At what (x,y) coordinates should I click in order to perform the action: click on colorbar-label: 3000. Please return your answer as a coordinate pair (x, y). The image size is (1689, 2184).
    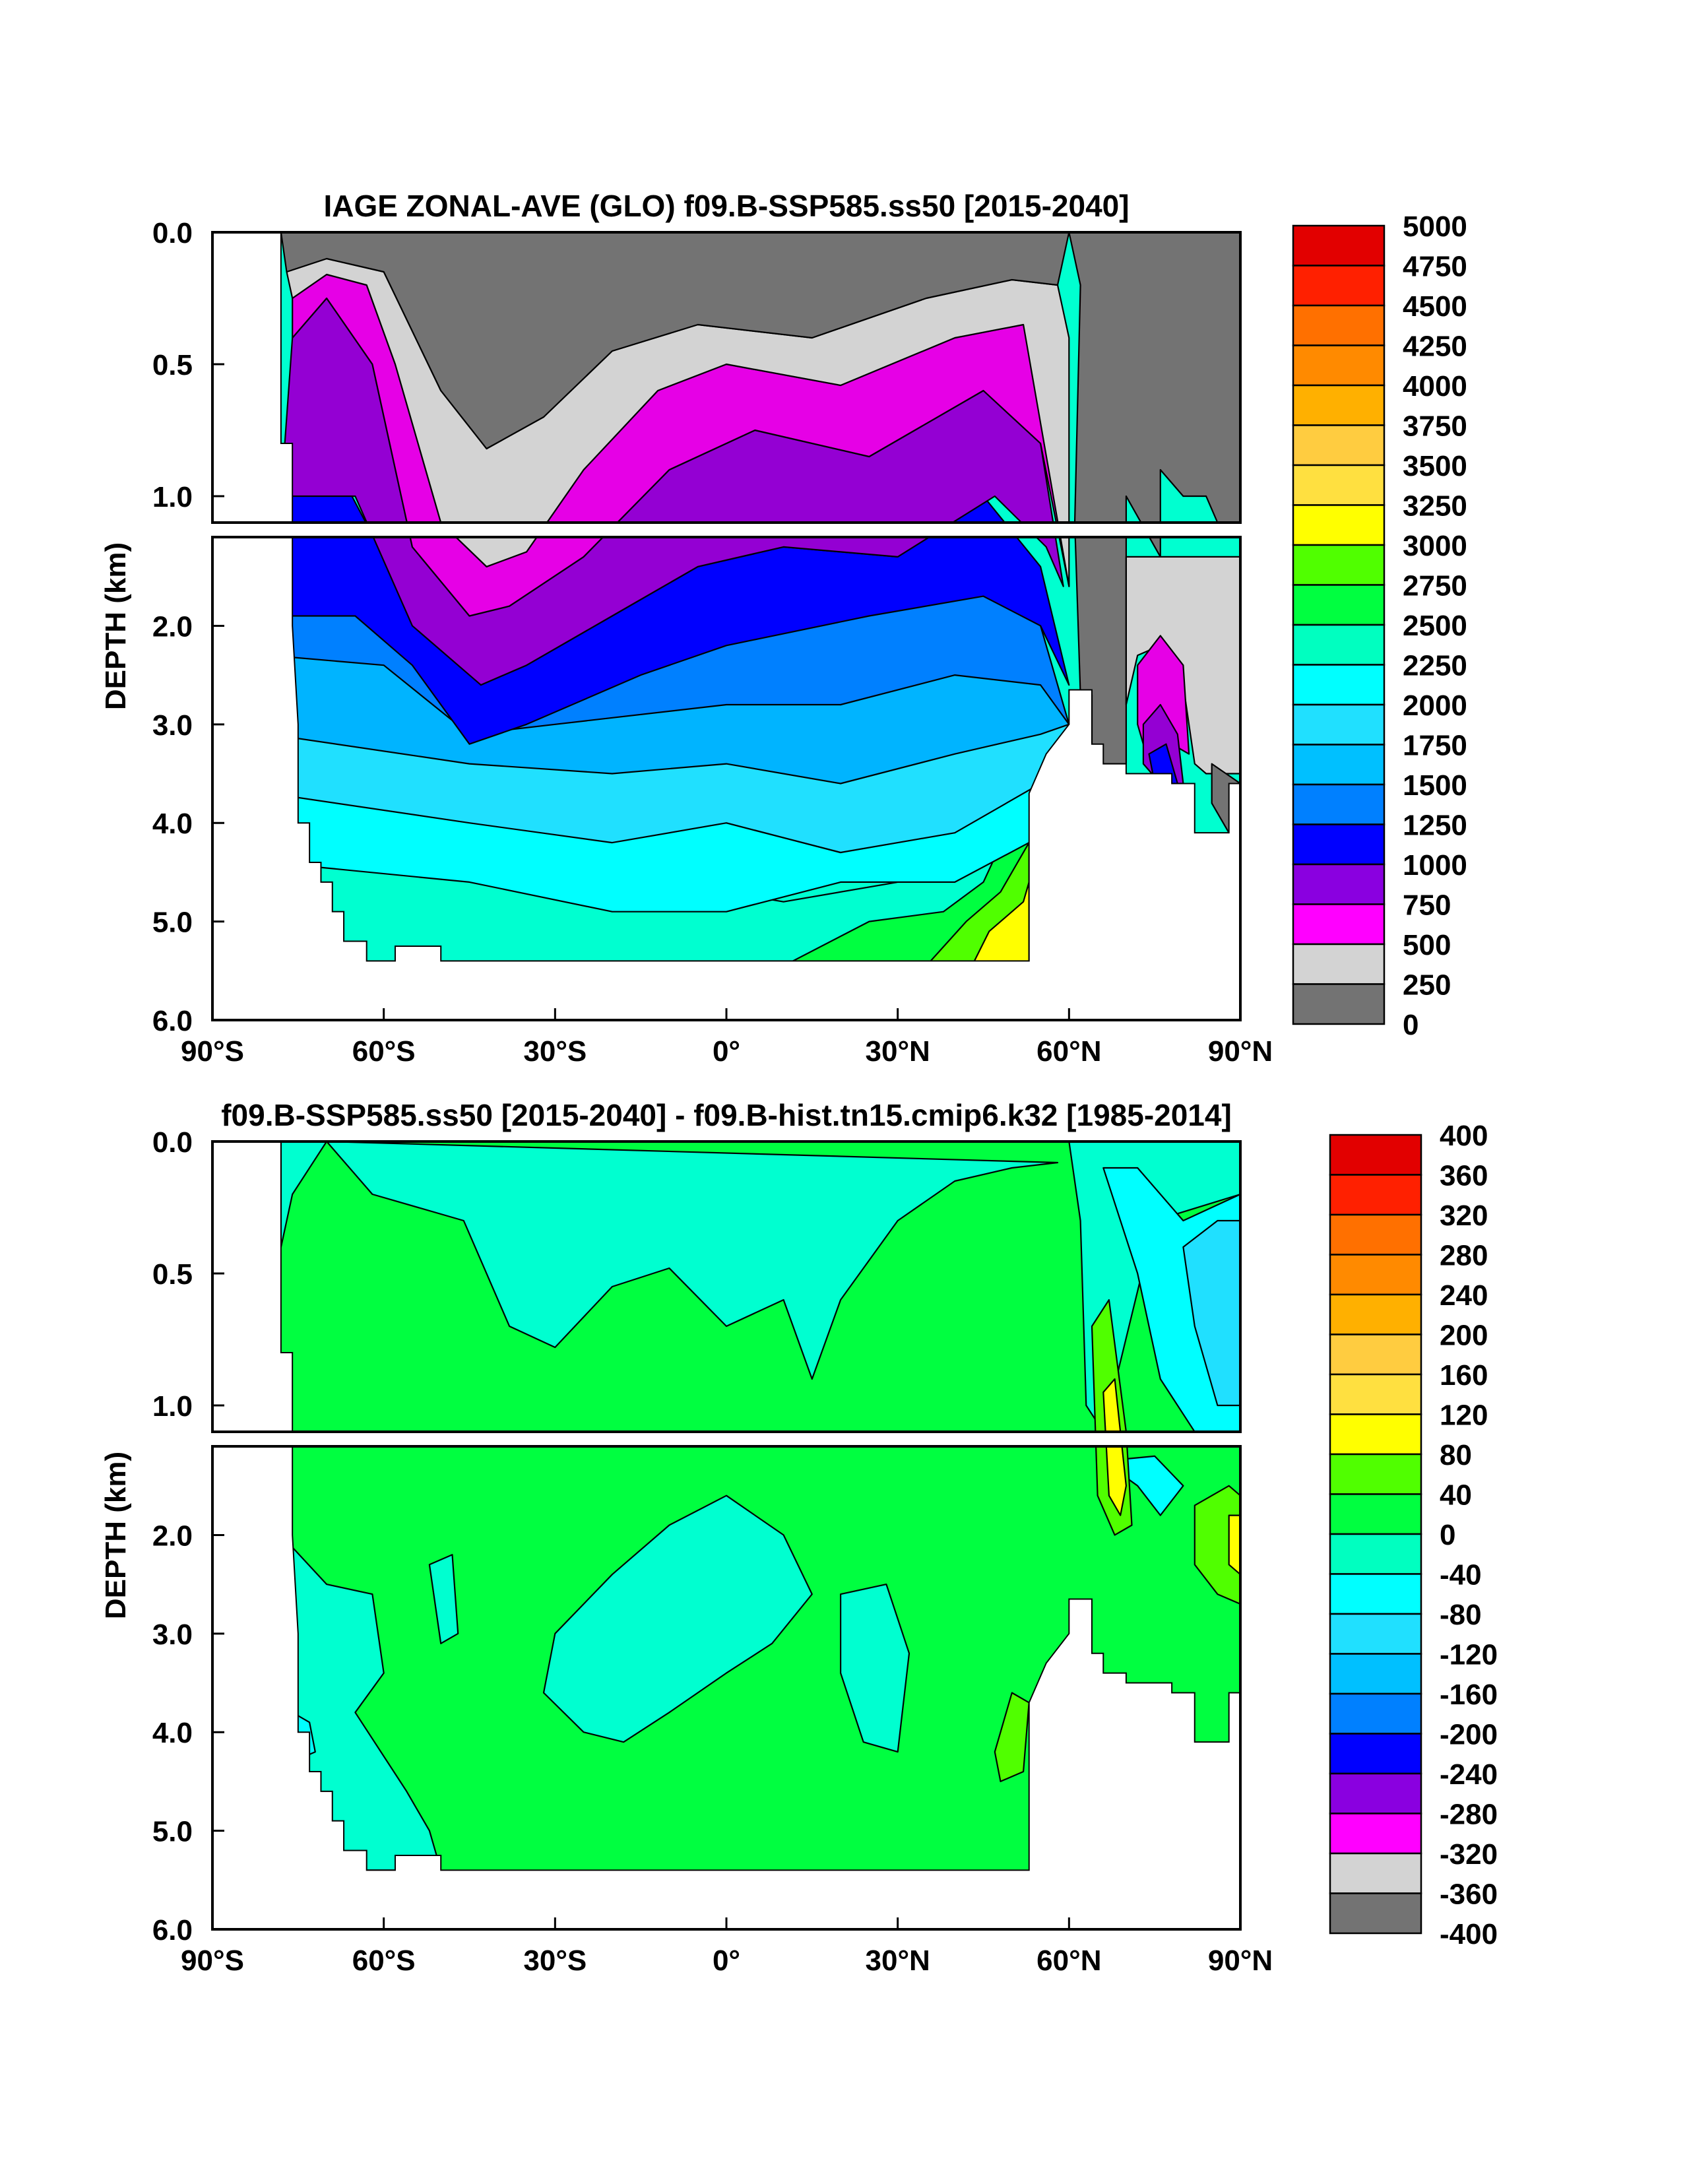
    Looking at the image, I should click on (1435, 546).